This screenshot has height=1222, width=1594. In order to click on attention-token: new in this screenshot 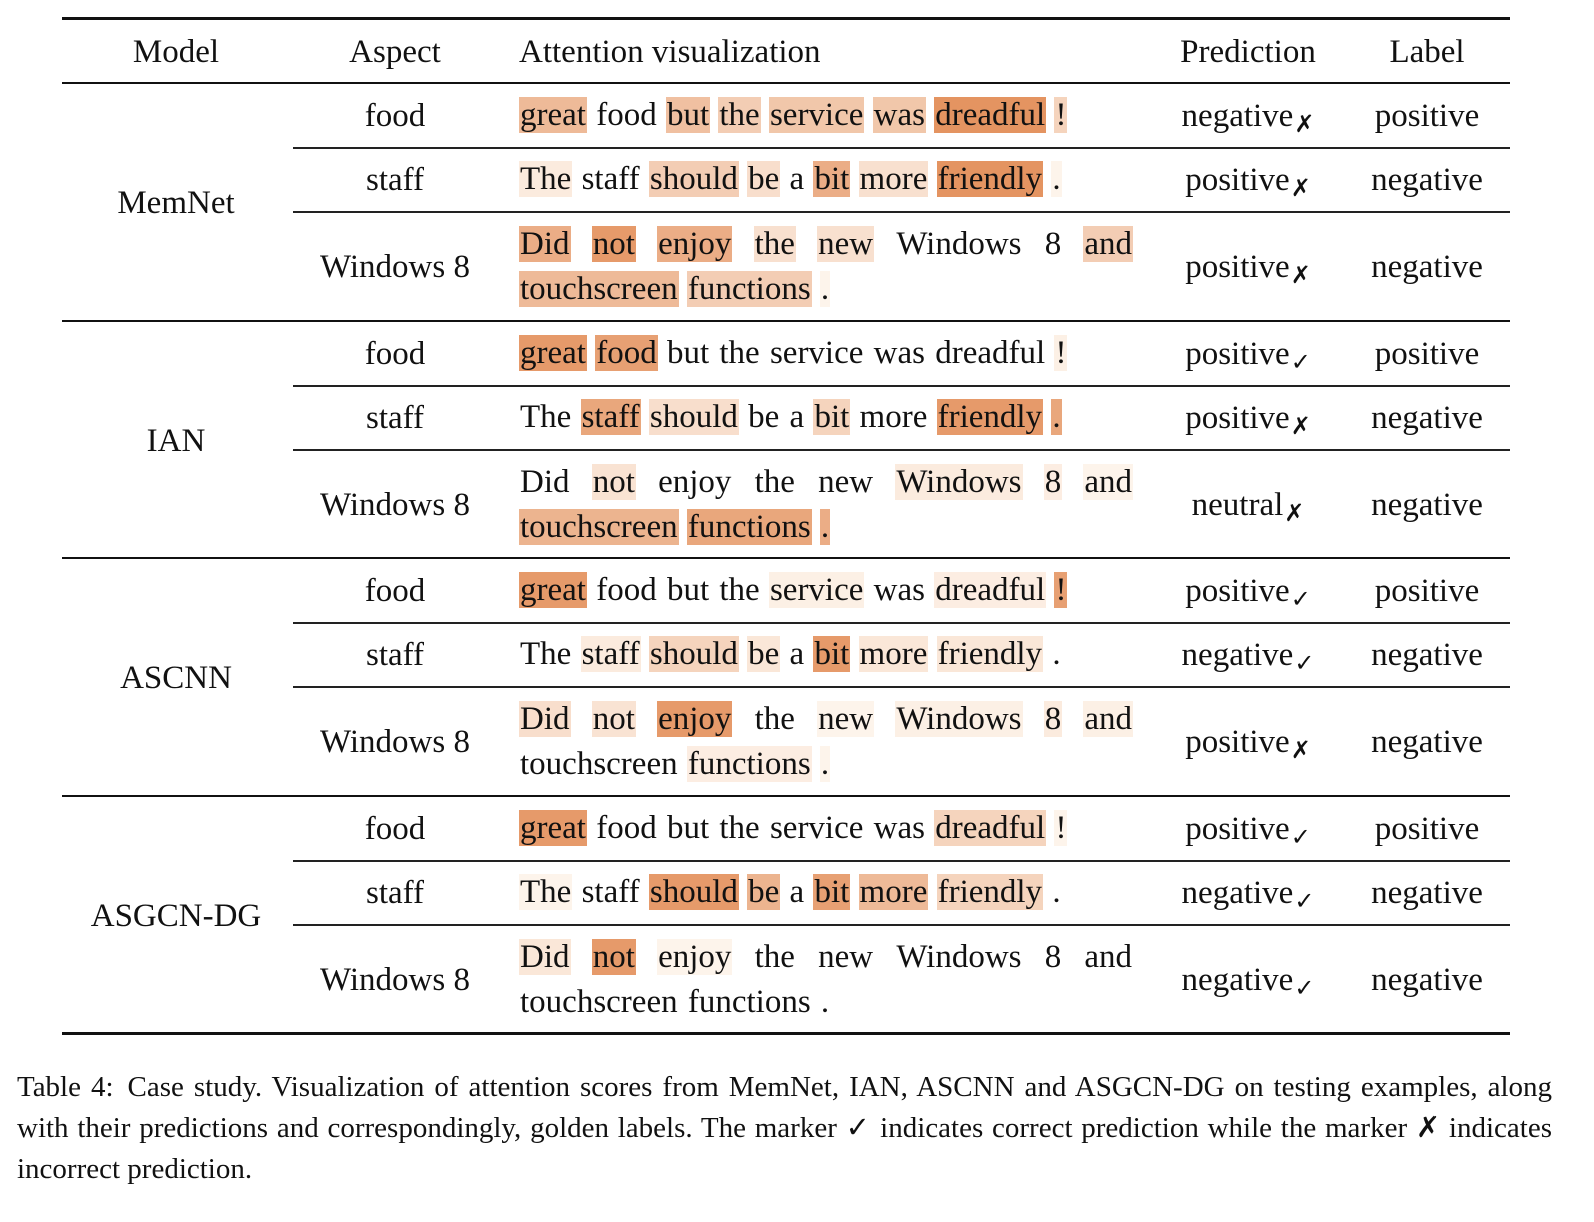, I will do `click(846, 244)`.